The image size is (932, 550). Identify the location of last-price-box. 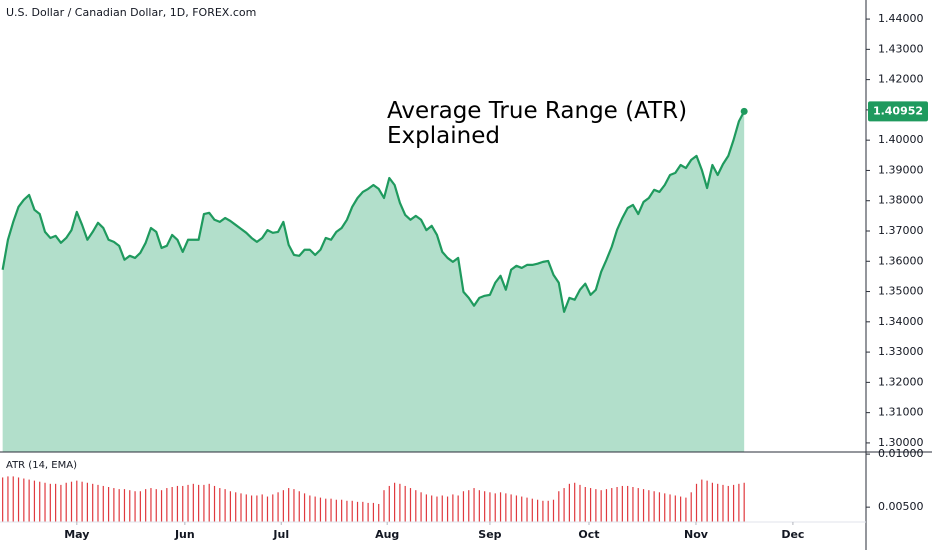
(898, 111).